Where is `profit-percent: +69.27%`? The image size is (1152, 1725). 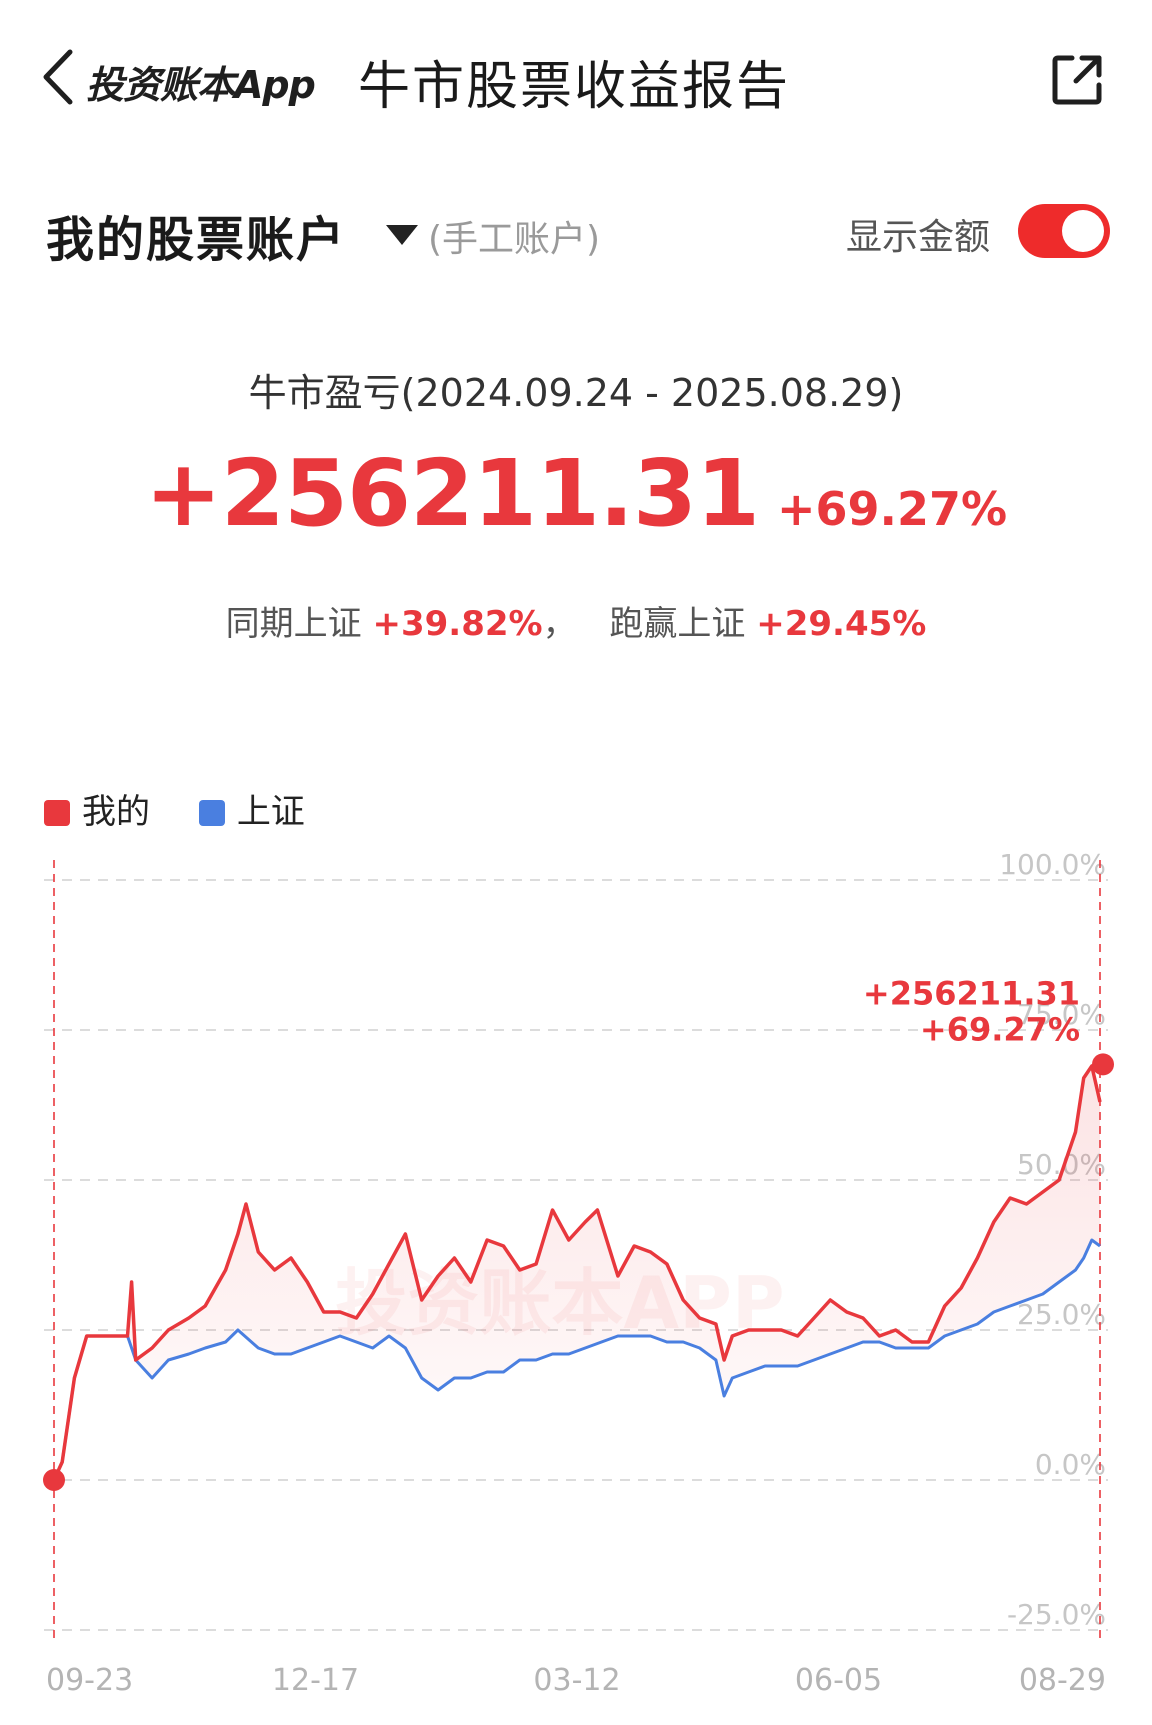
profit-percent: +69.27% is located at coordinates (892, 509).